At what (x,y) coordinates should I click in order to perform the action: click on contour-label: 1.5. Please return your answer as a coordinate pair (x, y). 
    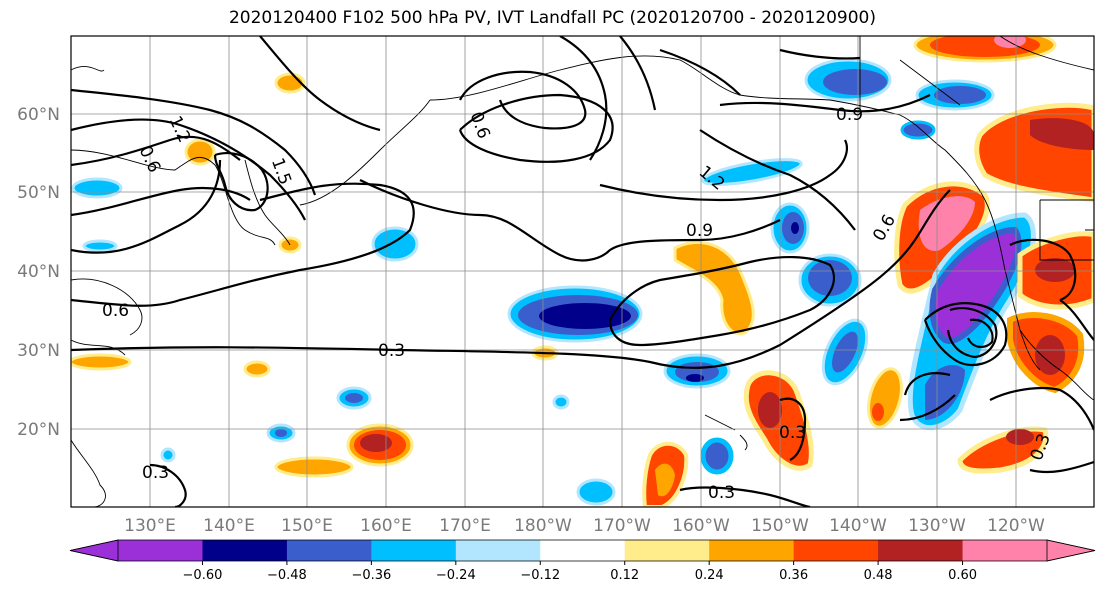
    Looking at the image, I should click on (281, 171).